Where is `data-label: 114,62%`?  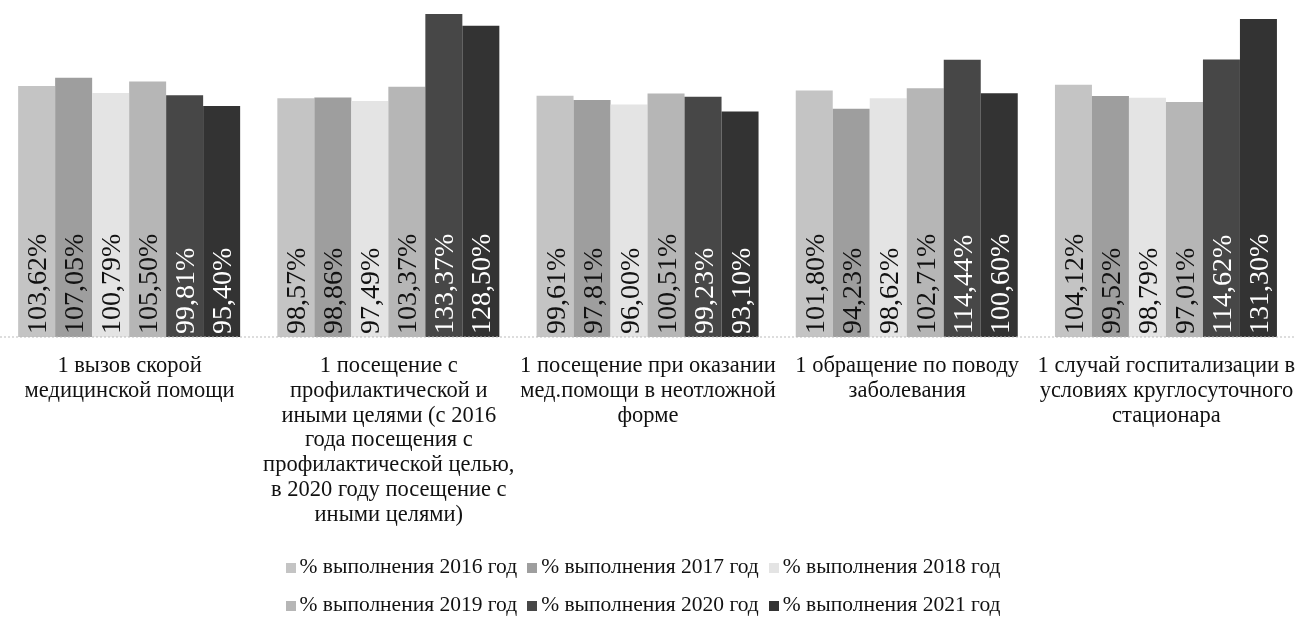 data-label: 114,62% is located at coordinates (1221, 284).